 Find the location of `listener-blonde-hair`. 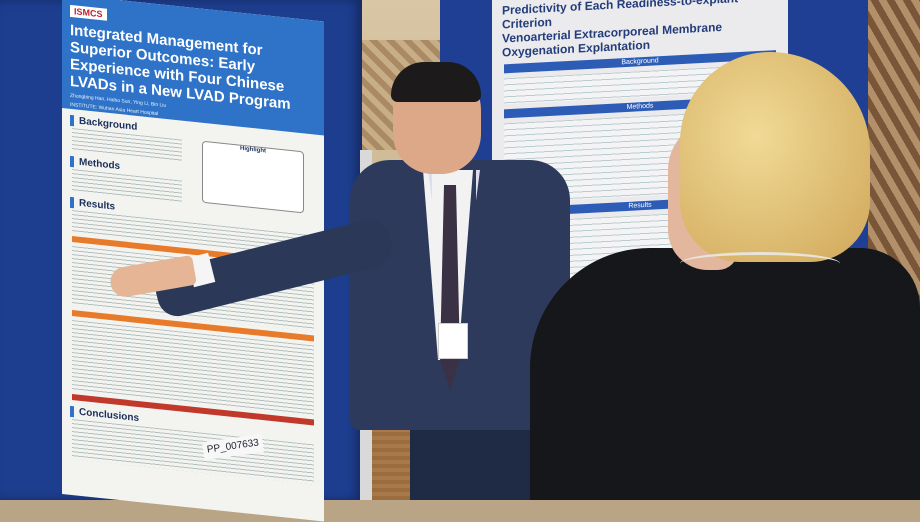

listener-blonde-hair is located at coordinates (775, 157).